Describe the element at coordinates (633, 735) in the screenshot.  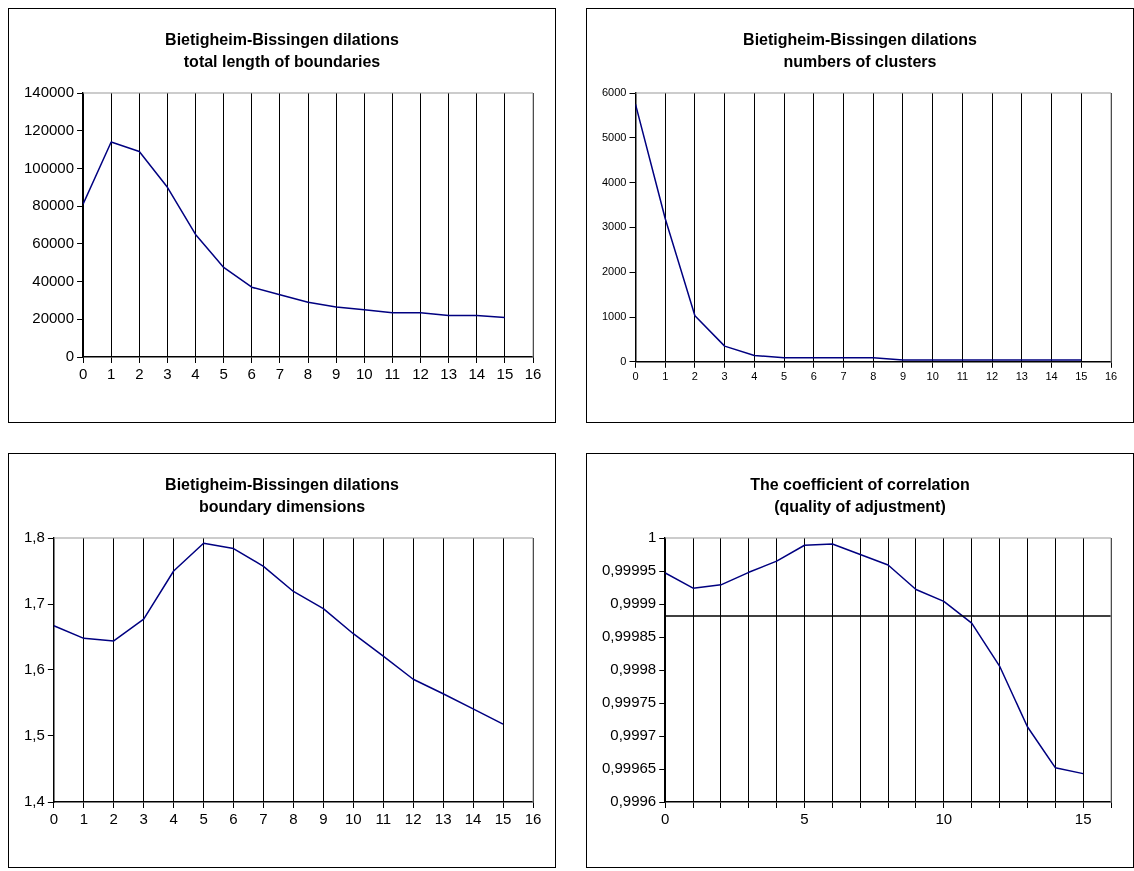
I see `y-tick-label: 0,9997` at that location.